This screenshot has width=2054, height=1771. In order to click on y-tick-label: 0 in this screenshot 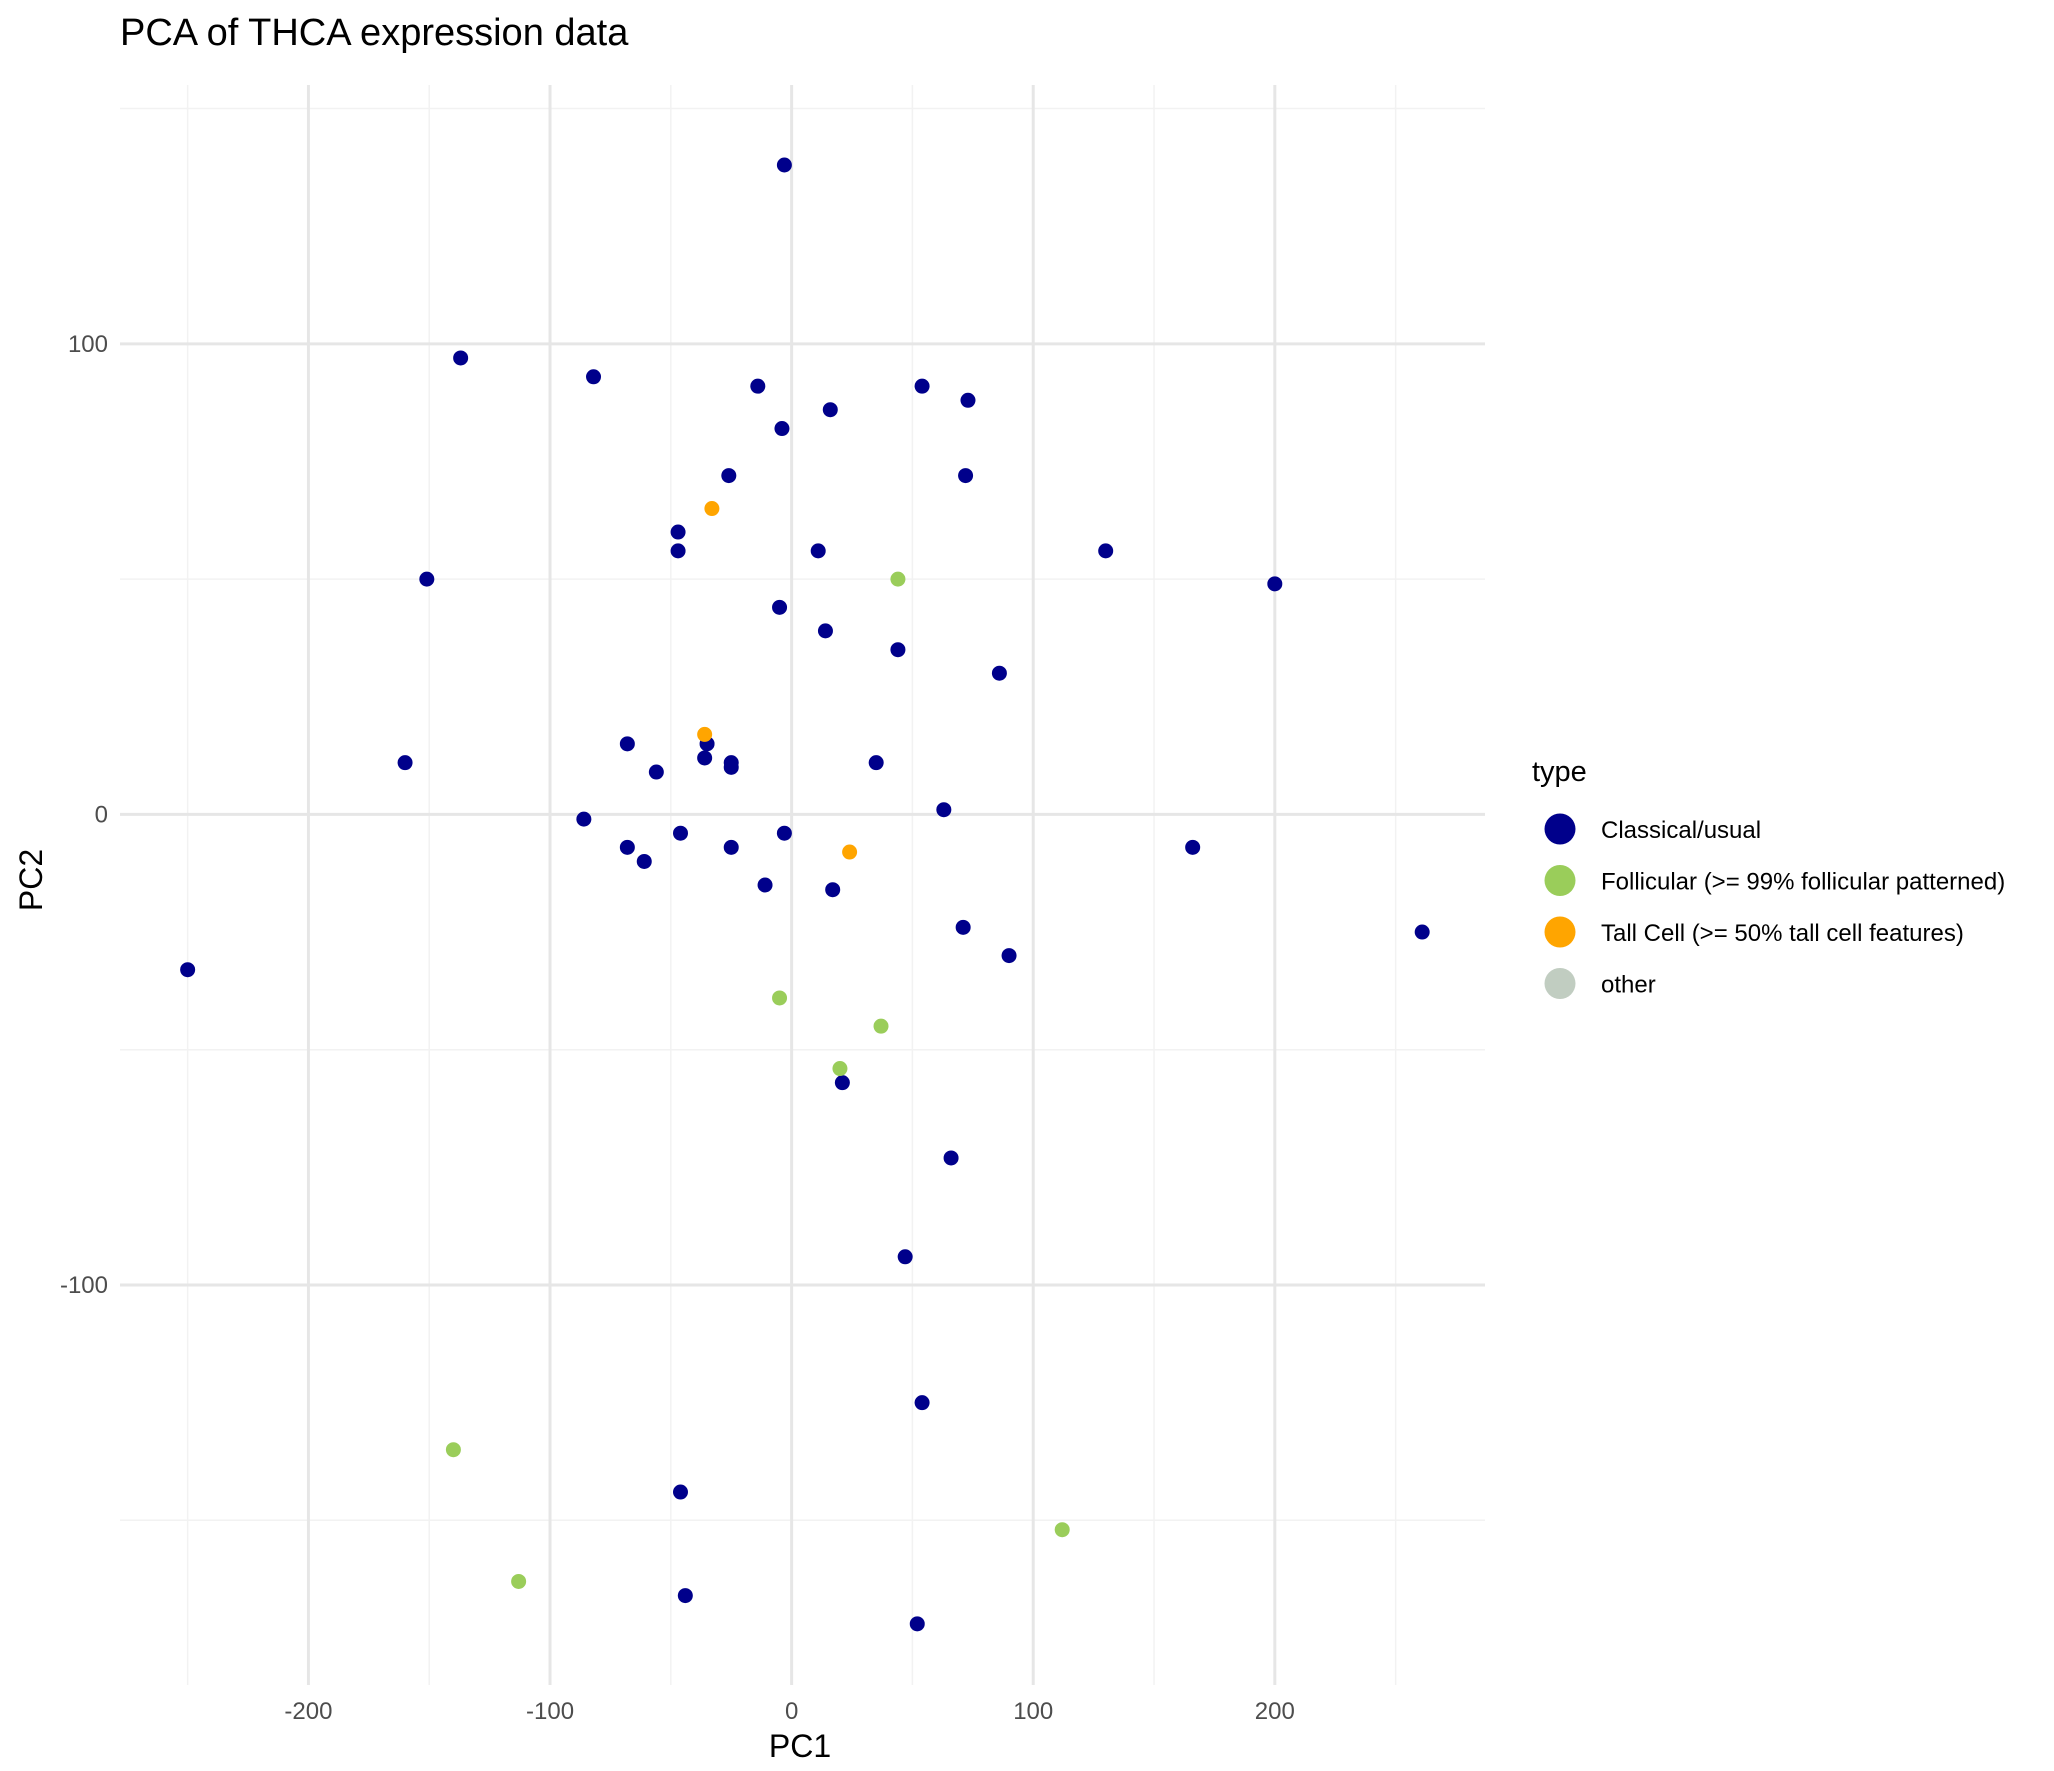, I will do `click(101, 814)`.